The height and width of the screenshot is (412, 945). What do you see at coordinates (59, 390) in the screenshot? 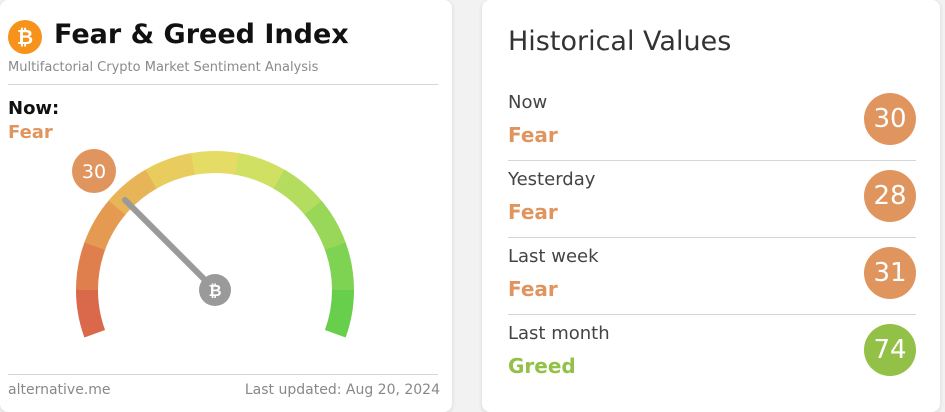
I see `source: alternative.me` at bounding box center [59, 390].